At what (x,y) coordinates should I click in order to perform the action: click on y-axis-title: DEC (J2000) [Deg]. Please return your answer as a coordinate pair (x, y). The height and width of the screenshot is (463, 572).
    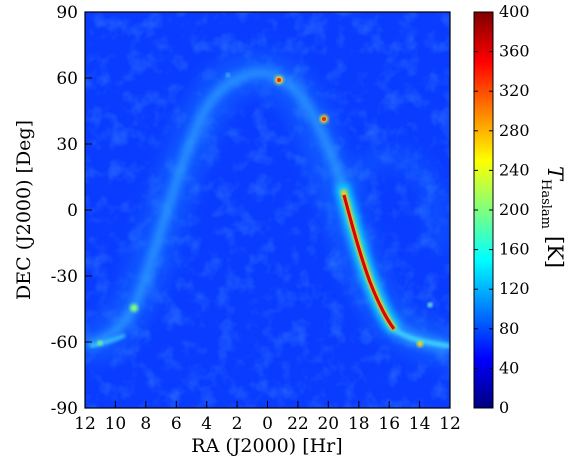
    Looking at the image, I should click on (24, 210).